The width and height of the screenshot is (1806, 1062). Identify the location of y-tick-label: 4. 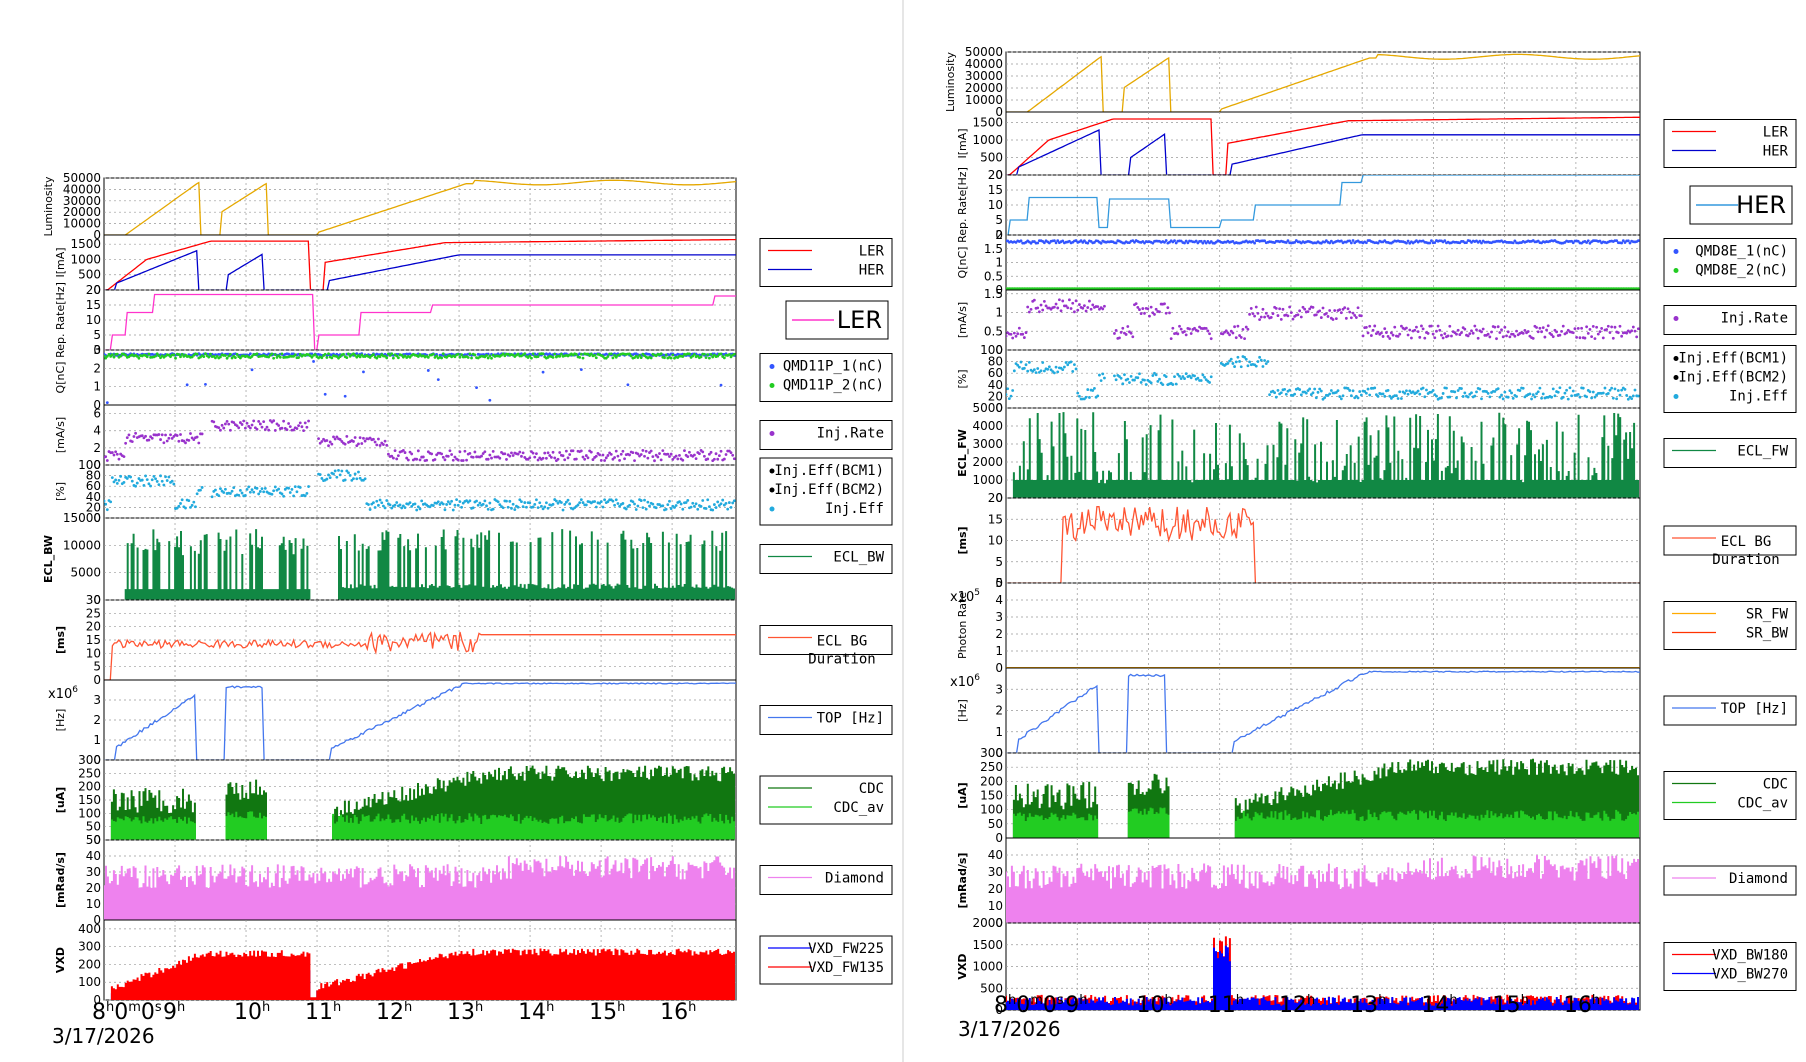
(999, 600).